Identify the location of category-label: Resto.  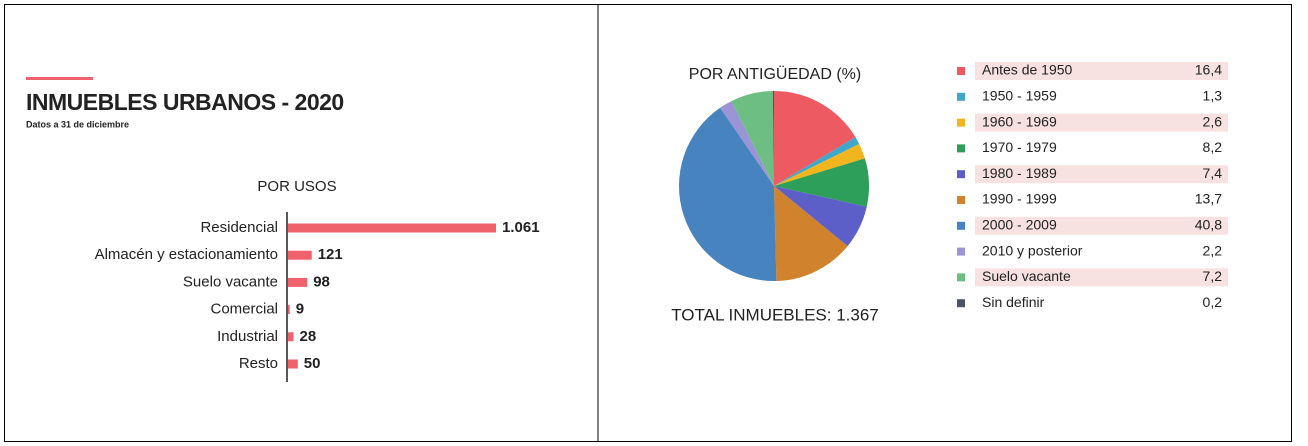
(258, 363).